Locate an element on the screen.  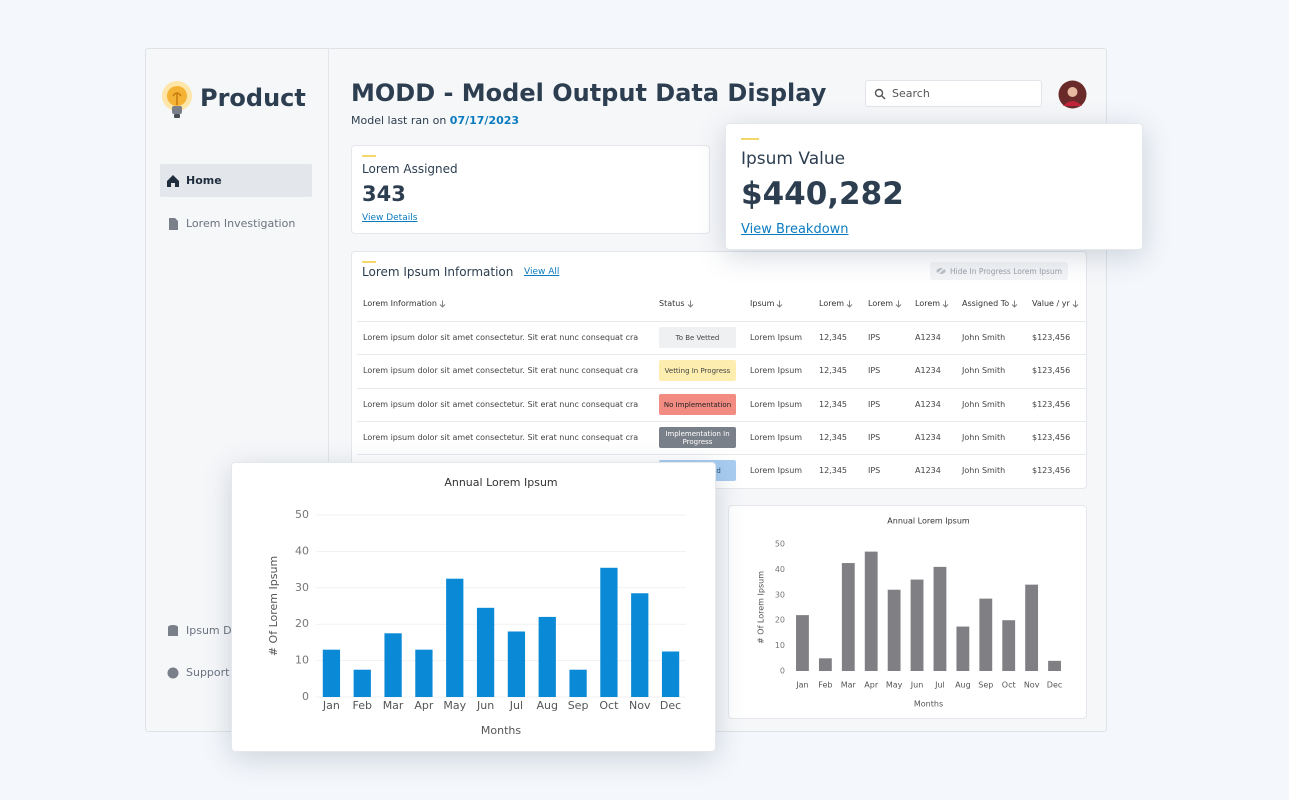
run-date: 07/17/2023 is located at coordinates (484, 120).